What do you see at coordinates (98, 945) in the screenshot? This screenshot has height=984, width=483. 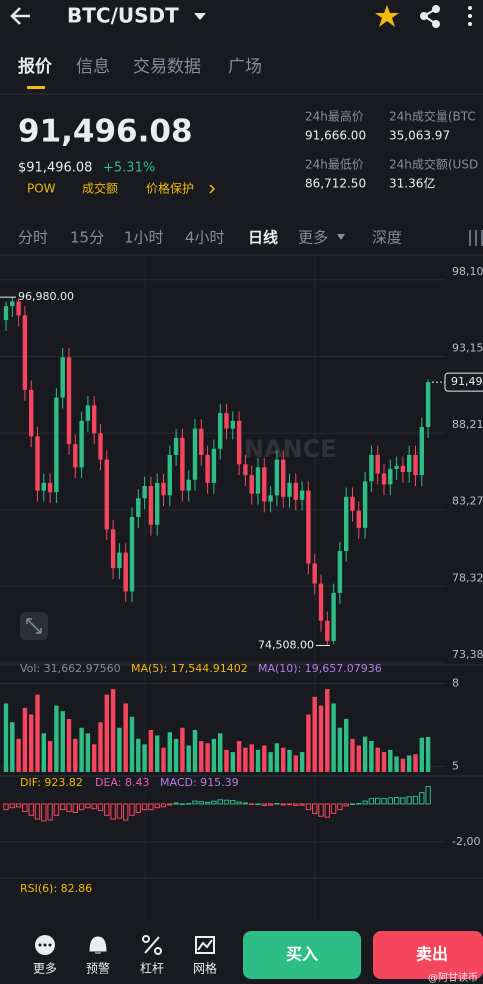 I see `alert-icon` at bounding box center [98, 945].